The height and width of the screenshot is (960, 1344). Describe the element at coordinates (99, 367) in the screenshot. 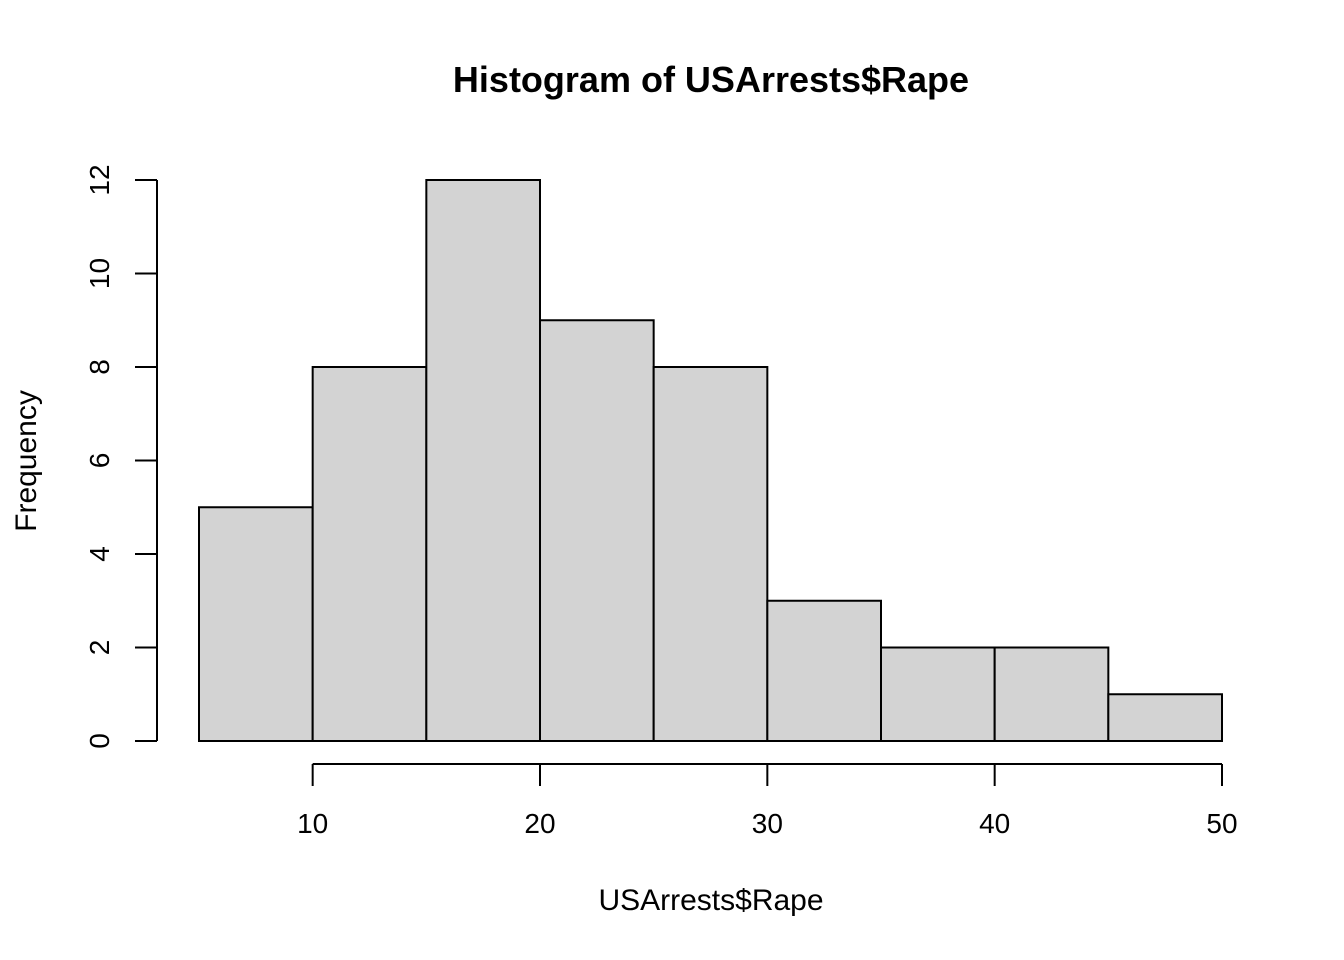

I see `y-tick-label: 8` at that location.